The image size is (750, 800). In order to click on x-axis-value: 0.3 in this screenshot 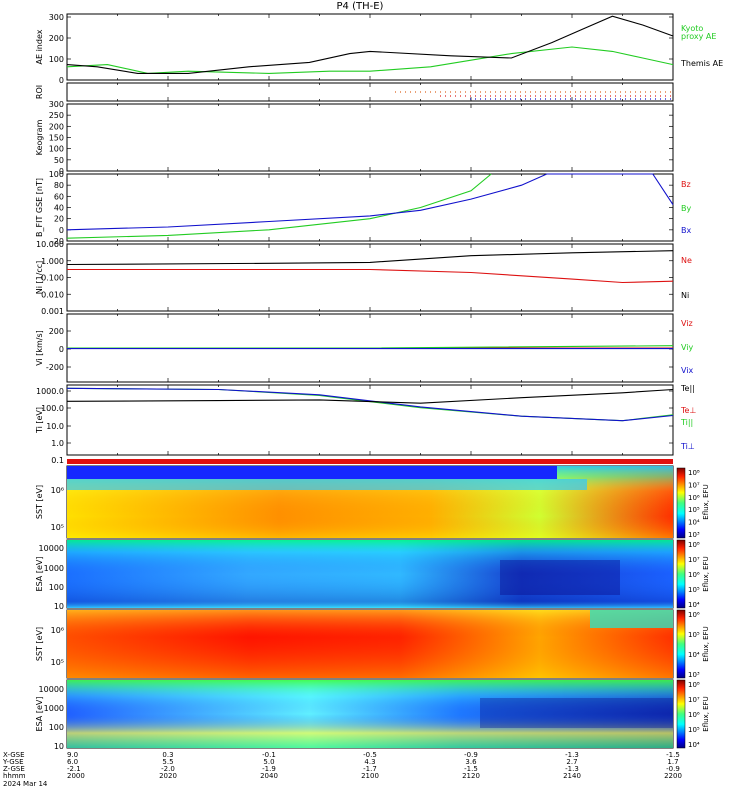, I will do `click(167, 755)`.